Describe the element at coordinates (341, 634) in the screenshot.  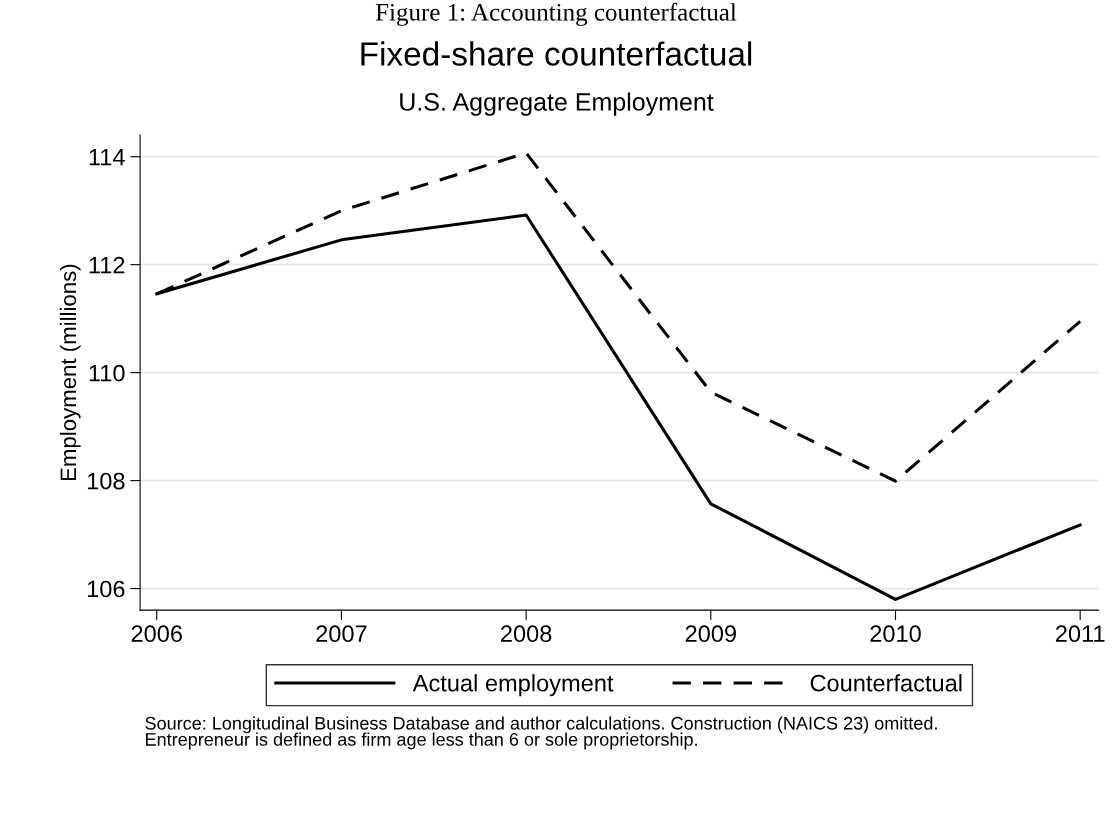
I see `x-tick-label: 2007` at that location.